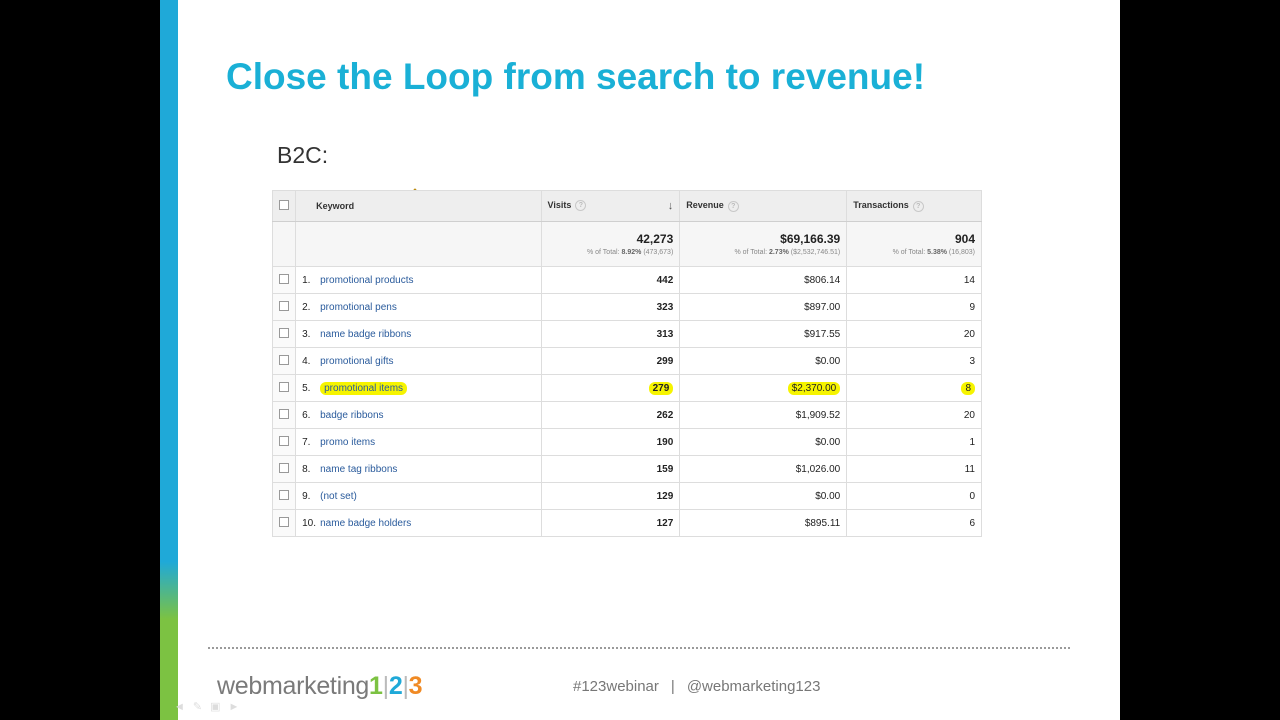 This screenshot has height=720, width=1280. What do you see at coordinates (415, 686) in the screenshot?
I see `logo-number-3: 3` at bounding box center [415, 686].